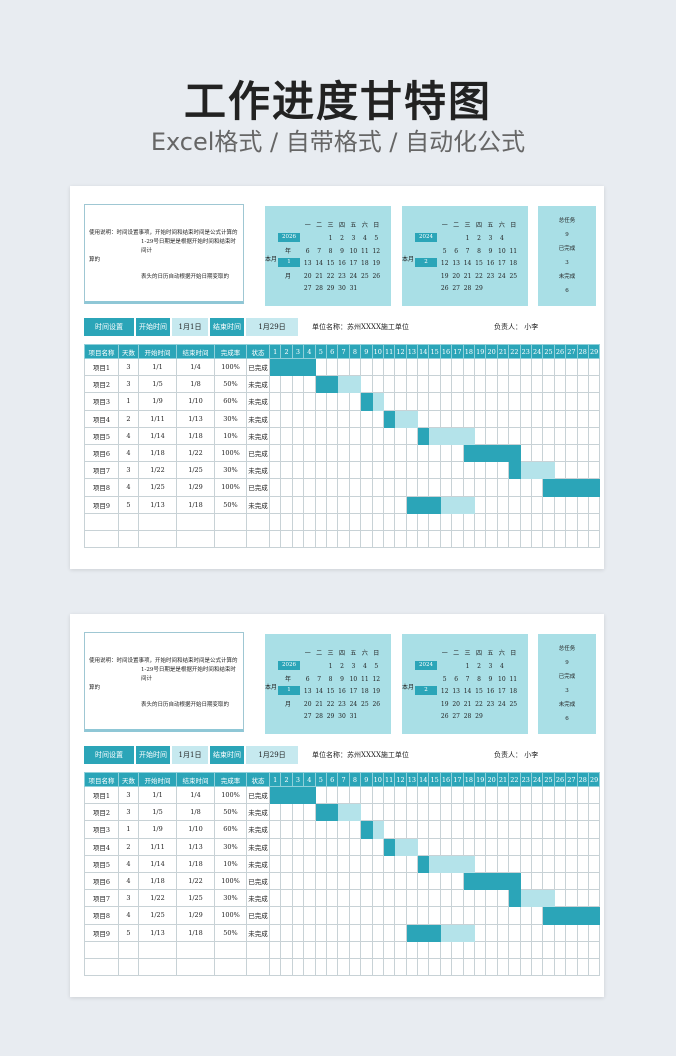 The height and width of the screenshot is (1056, 676). What do you see at coordinates (195, 384) in the screenshot?
I see `table-cell: 1/8` at bounding box center [195, 384].